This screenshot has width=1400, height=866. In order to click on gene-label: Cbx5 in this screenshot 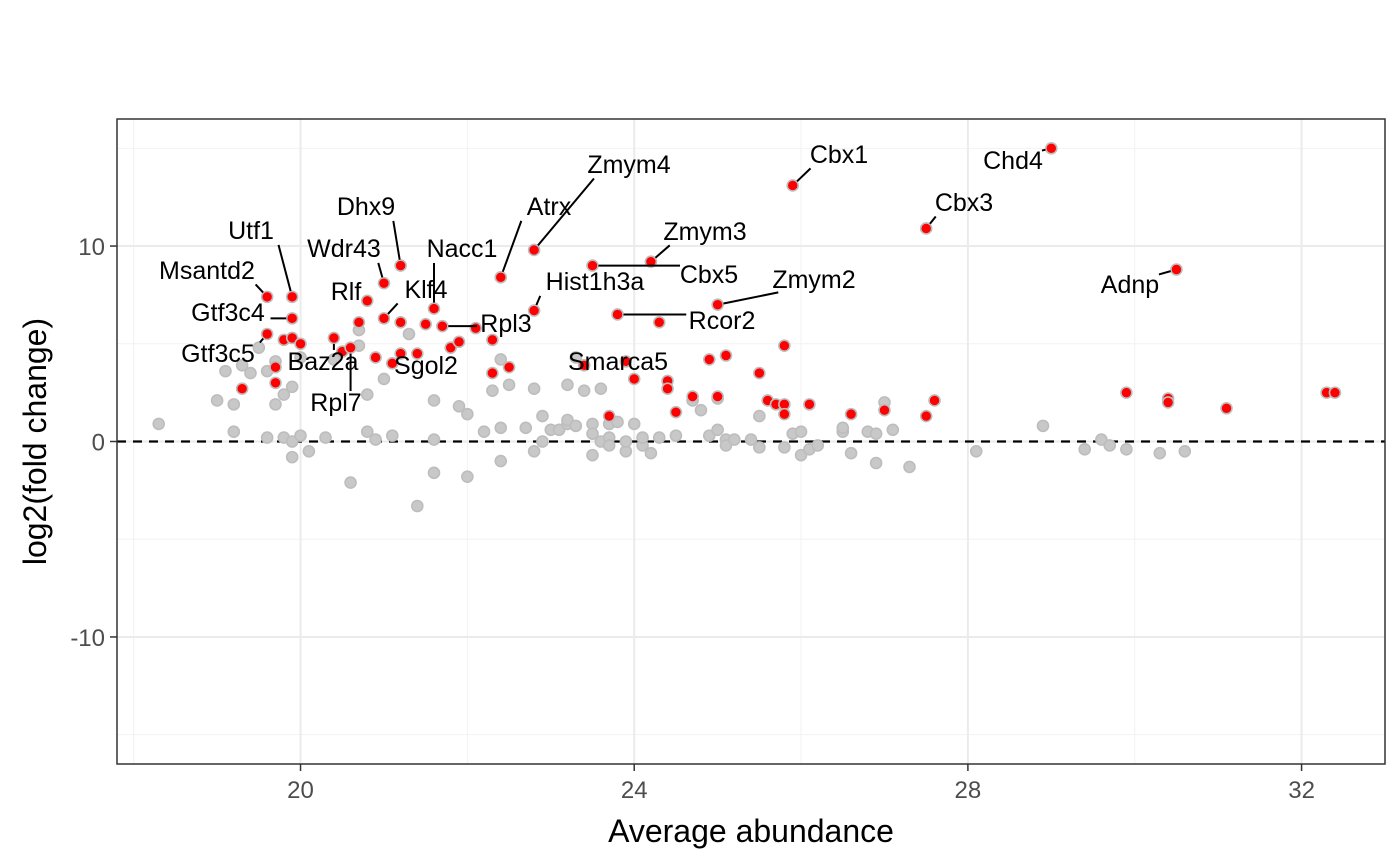, I will do `click(709, 275)`.